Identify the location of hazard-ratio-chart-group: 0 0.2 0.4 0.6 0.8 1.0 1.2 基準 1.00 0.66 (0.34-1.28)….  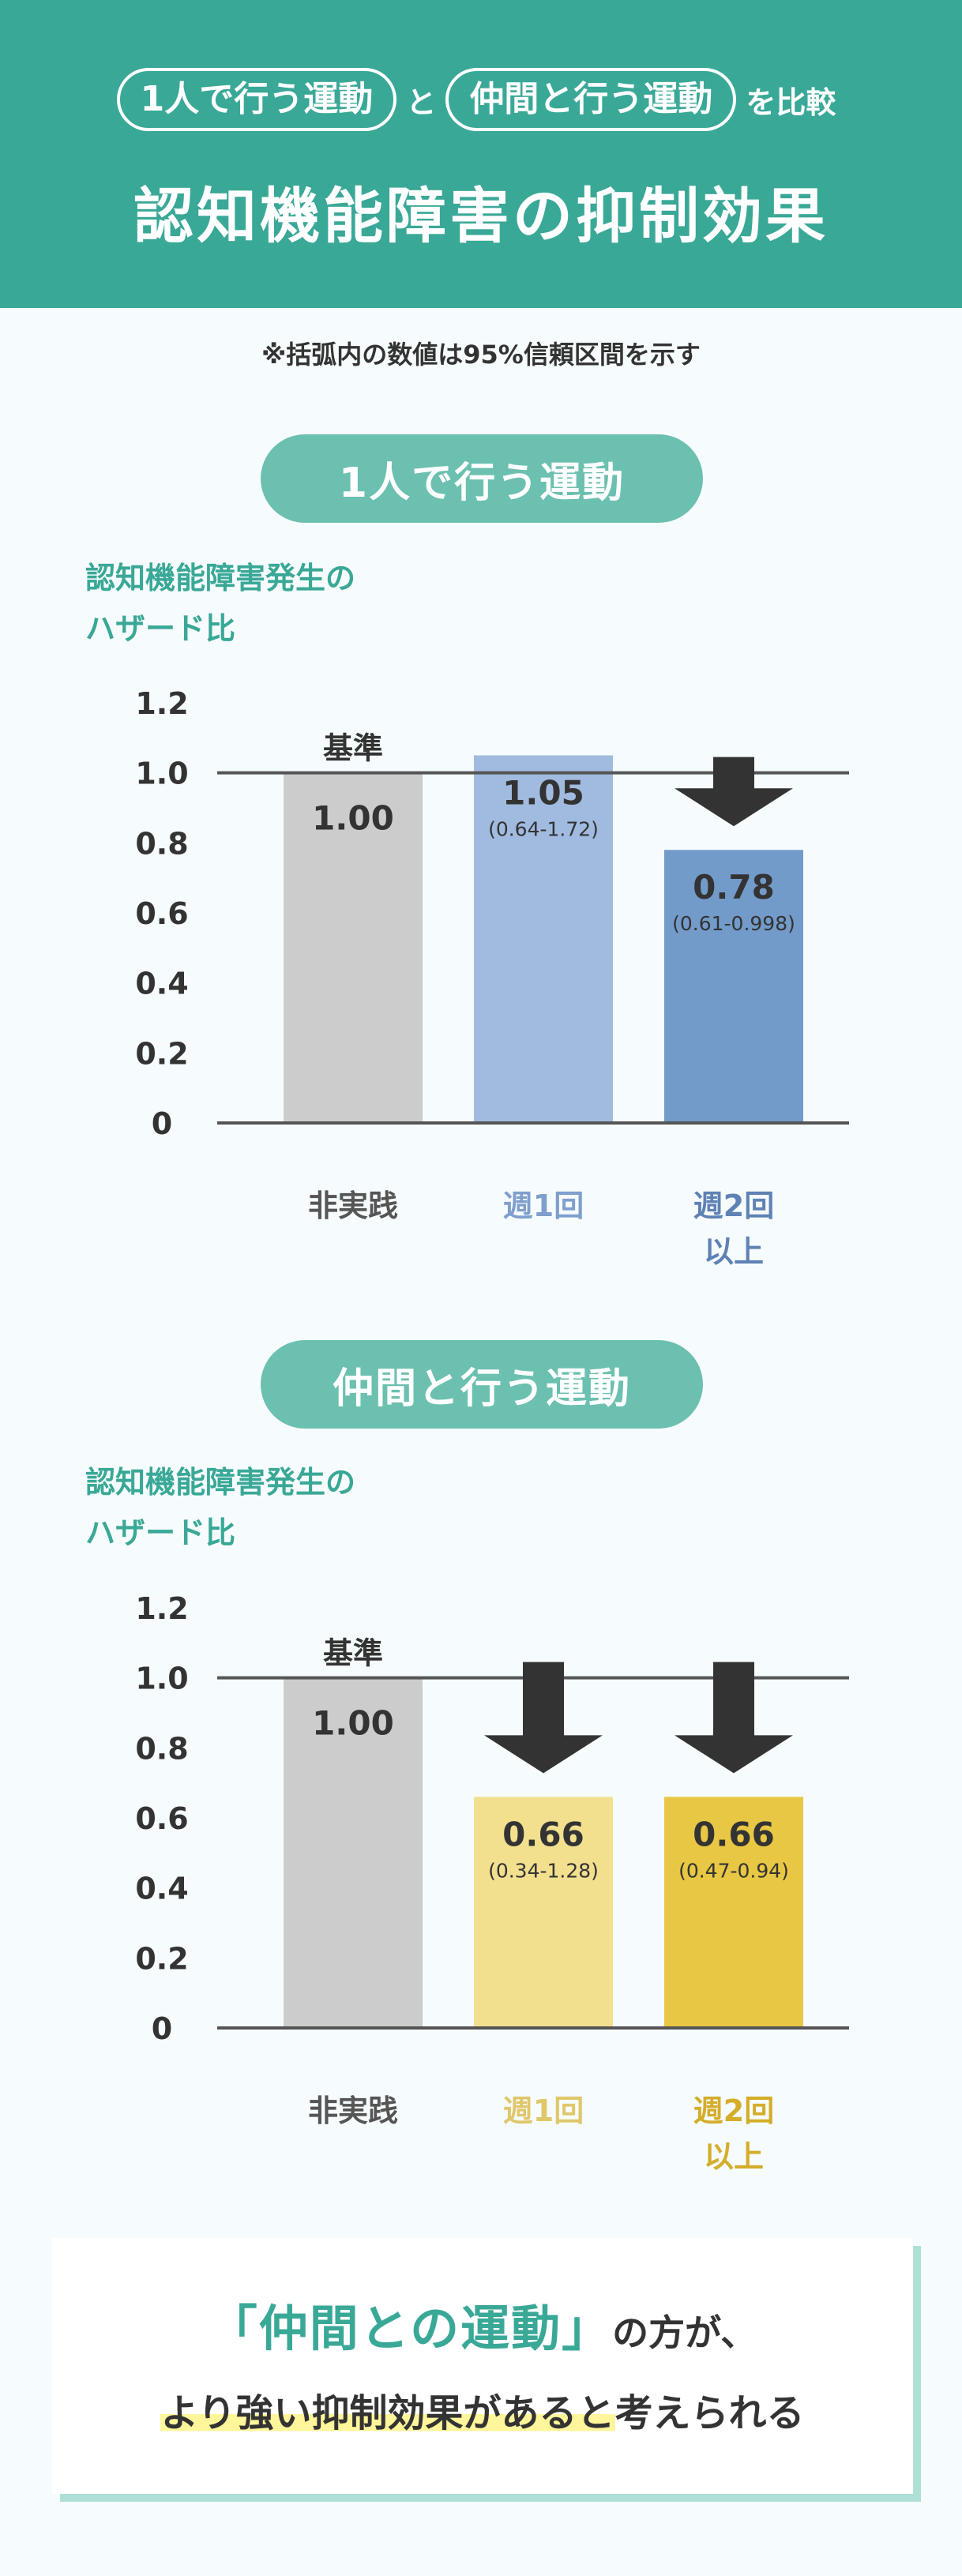
(492, 1818).